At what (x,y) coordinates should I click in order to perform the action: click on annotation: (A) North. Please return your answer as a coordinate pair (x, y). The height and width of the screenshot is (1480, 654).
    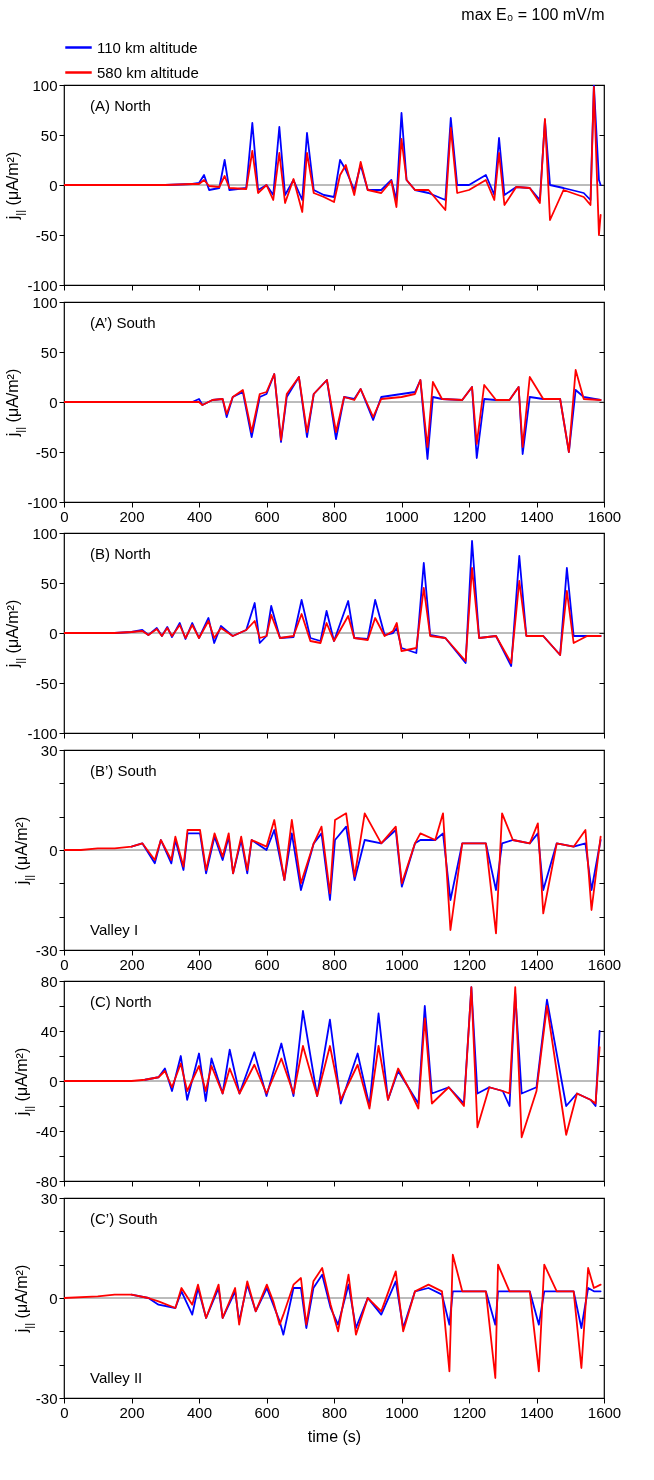
    Looking at the image, I should click on (120, 105).